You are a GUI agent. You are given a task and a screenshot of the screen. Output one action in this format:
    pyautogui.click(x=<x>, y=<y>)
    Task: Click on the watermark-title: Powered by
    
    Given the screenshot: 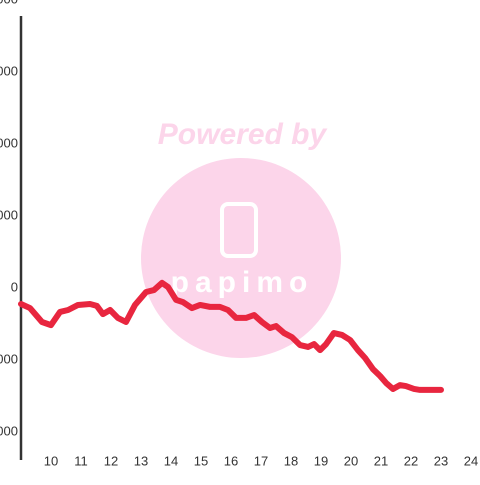 What is the action you would take?
    pyautogui.click(x=243, y=134)
    